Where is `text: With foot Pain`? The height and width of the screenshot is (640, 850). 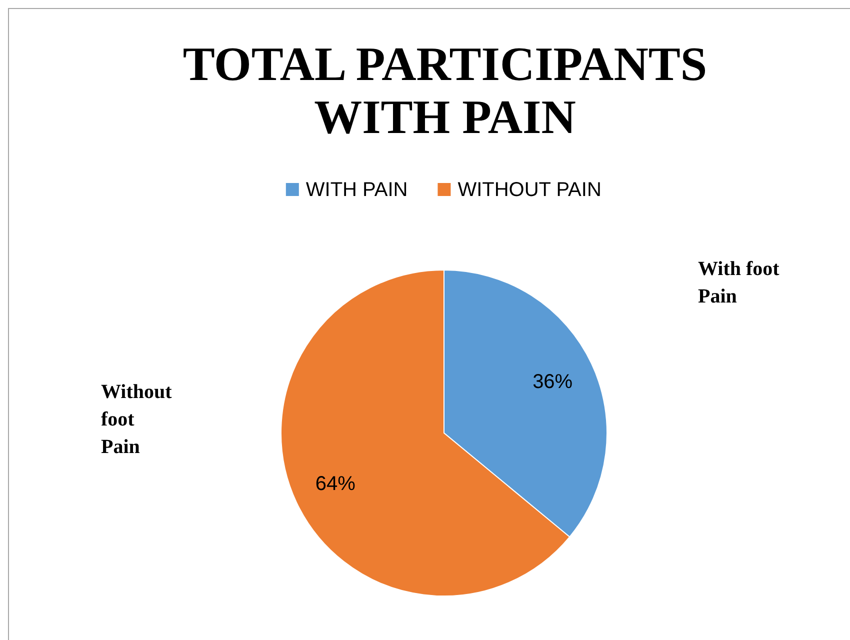 text: With foot Pain is located at coordinates (739, 283).